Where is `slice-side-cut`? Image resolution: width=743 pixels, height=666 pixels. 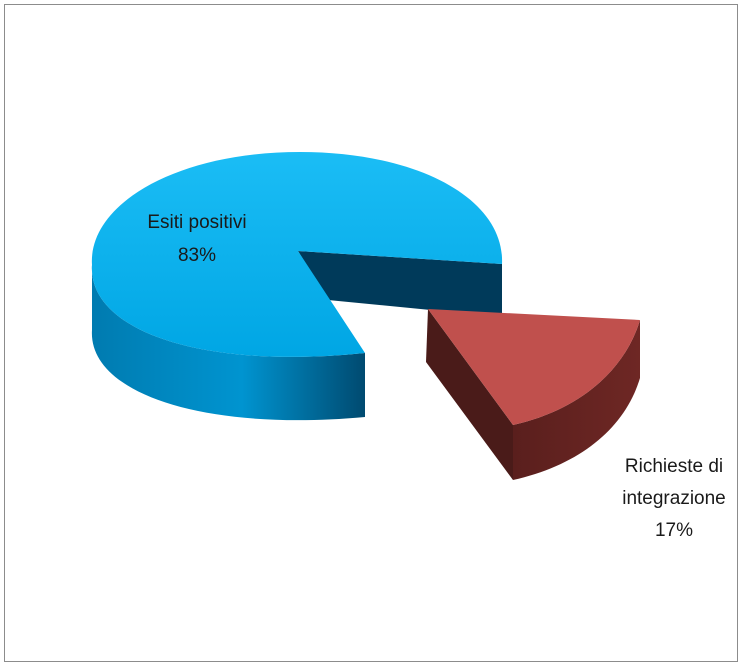
slice-side-cut is located at coordinates (400, 284).